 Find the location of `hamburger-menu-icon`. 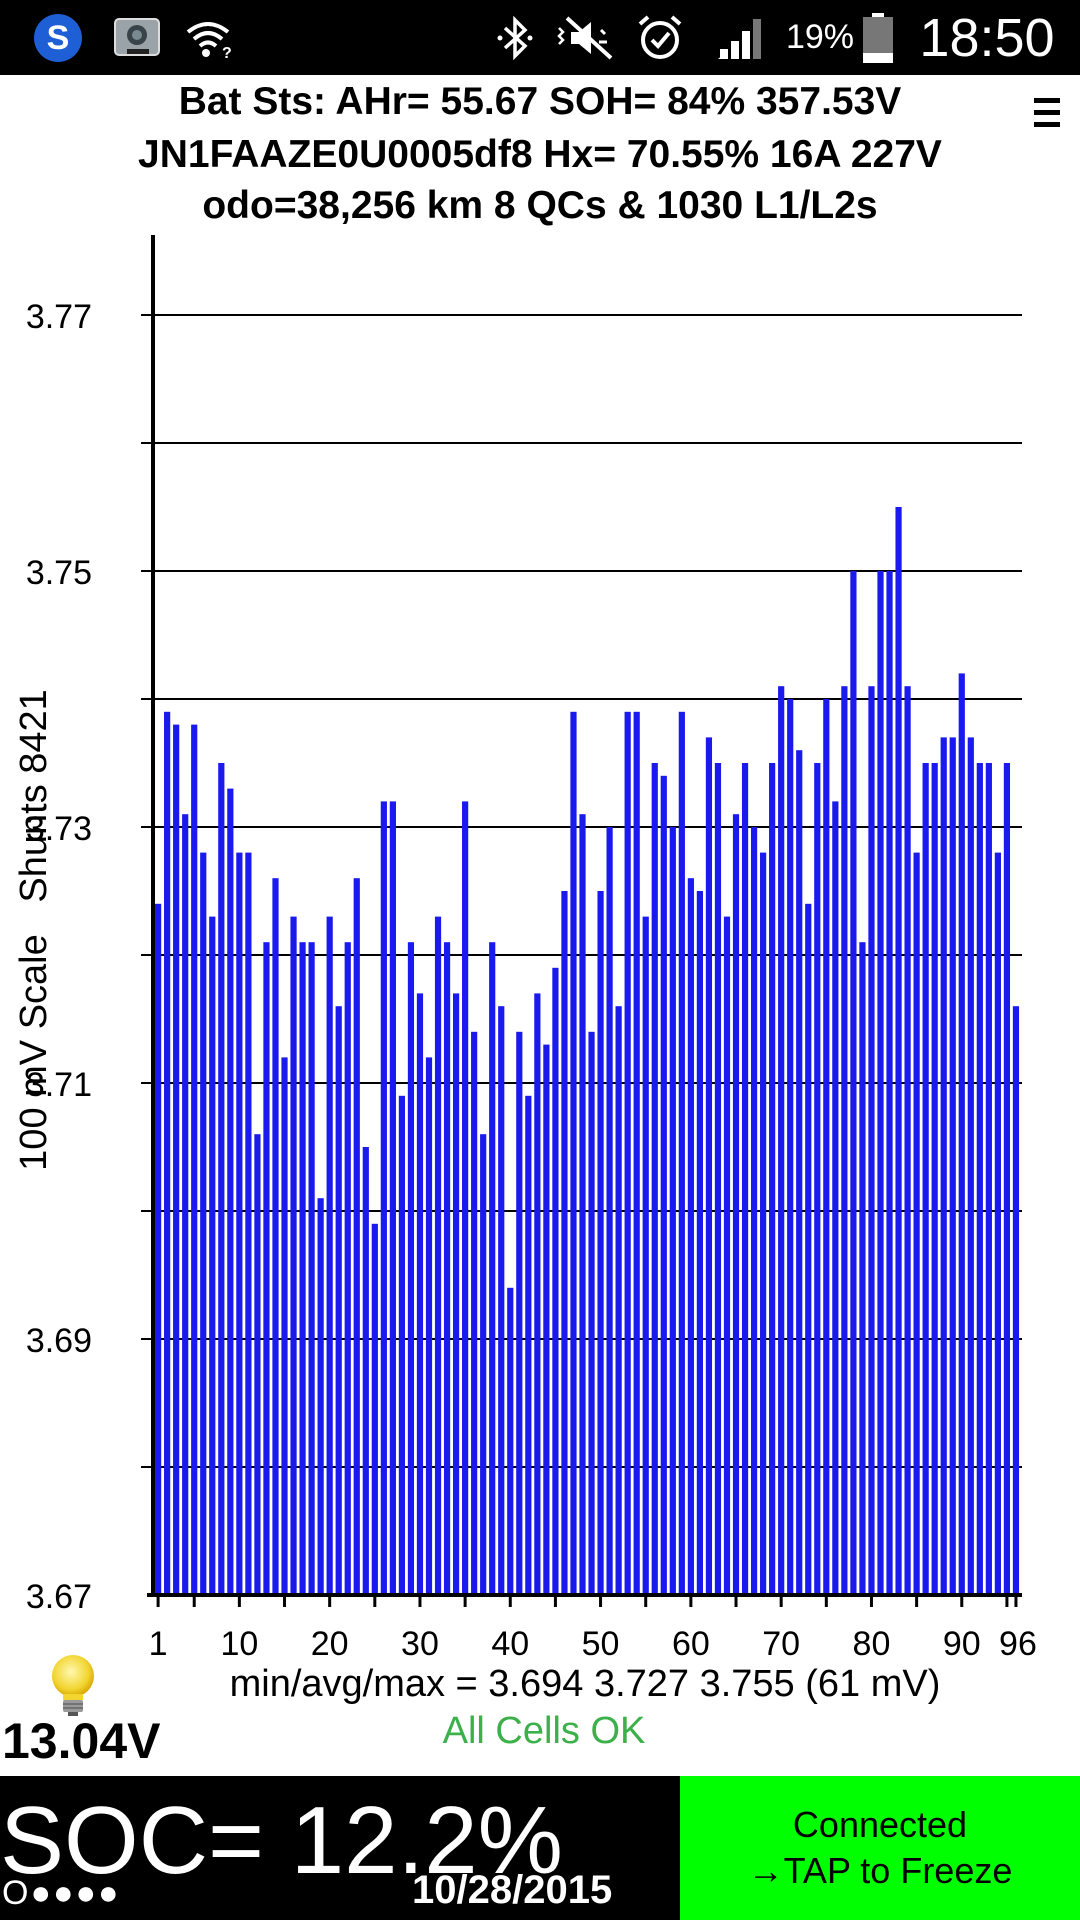

hamburger-menu-icon is located at coordinates (1047, 112).